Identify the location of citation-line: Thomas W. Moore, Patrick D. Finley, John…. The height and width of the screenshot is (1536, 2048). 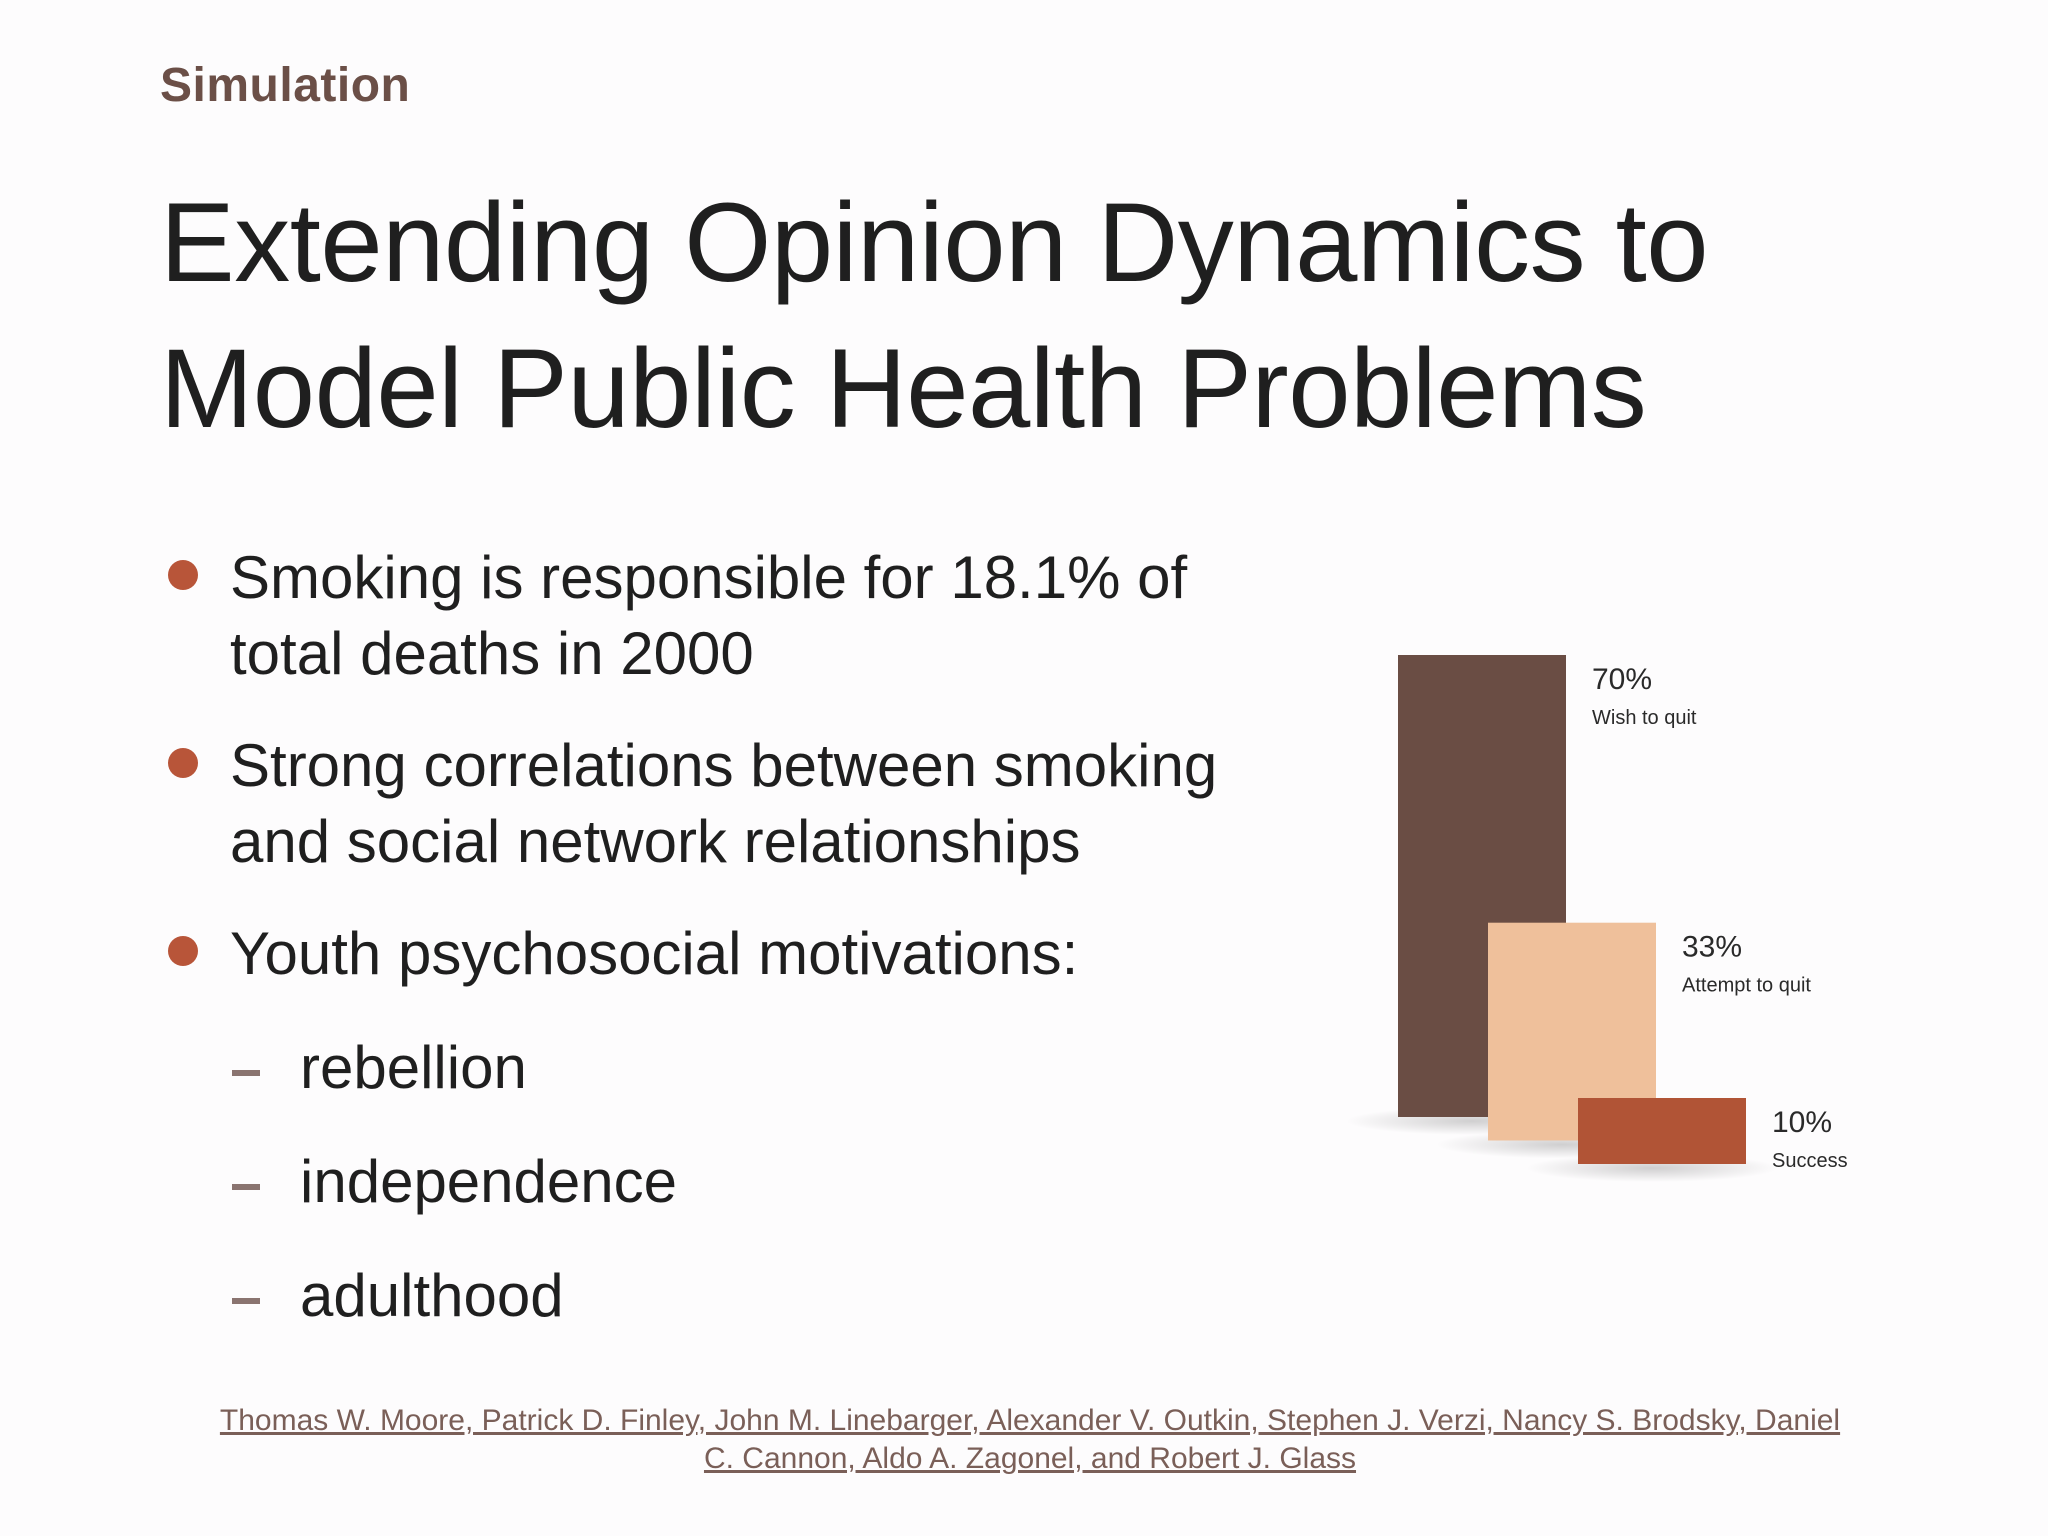
(1030, 1420).